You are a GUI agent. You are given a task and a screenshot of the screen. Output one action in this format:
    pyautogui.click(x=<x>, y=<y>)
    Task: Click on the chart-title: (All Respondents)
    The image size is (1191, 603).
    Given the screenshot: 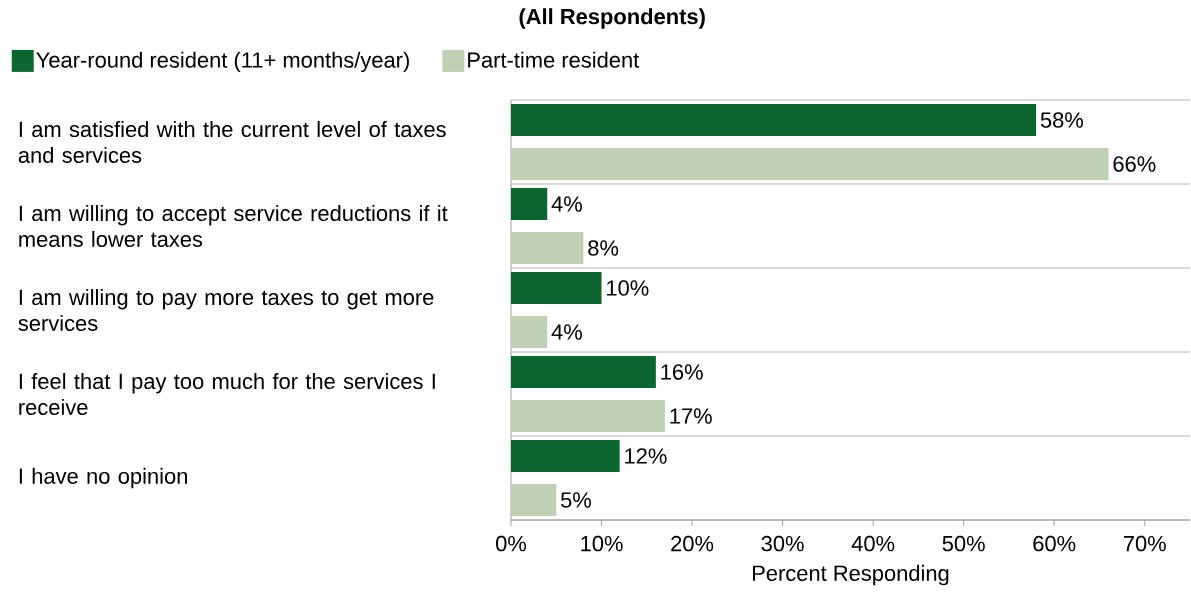 What is the action you would take?
    pyautogui.click(x=612, y=18)
    